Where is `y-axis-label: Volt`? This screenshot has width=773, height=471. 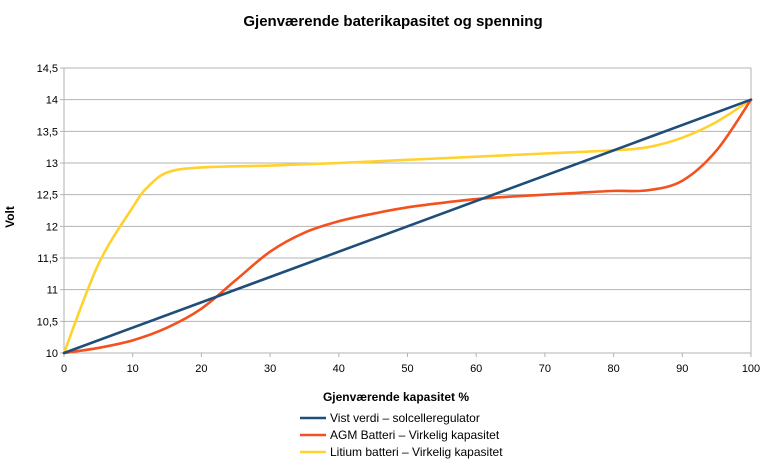
y-axis-label: Volt is located at coordinates (10, 217).